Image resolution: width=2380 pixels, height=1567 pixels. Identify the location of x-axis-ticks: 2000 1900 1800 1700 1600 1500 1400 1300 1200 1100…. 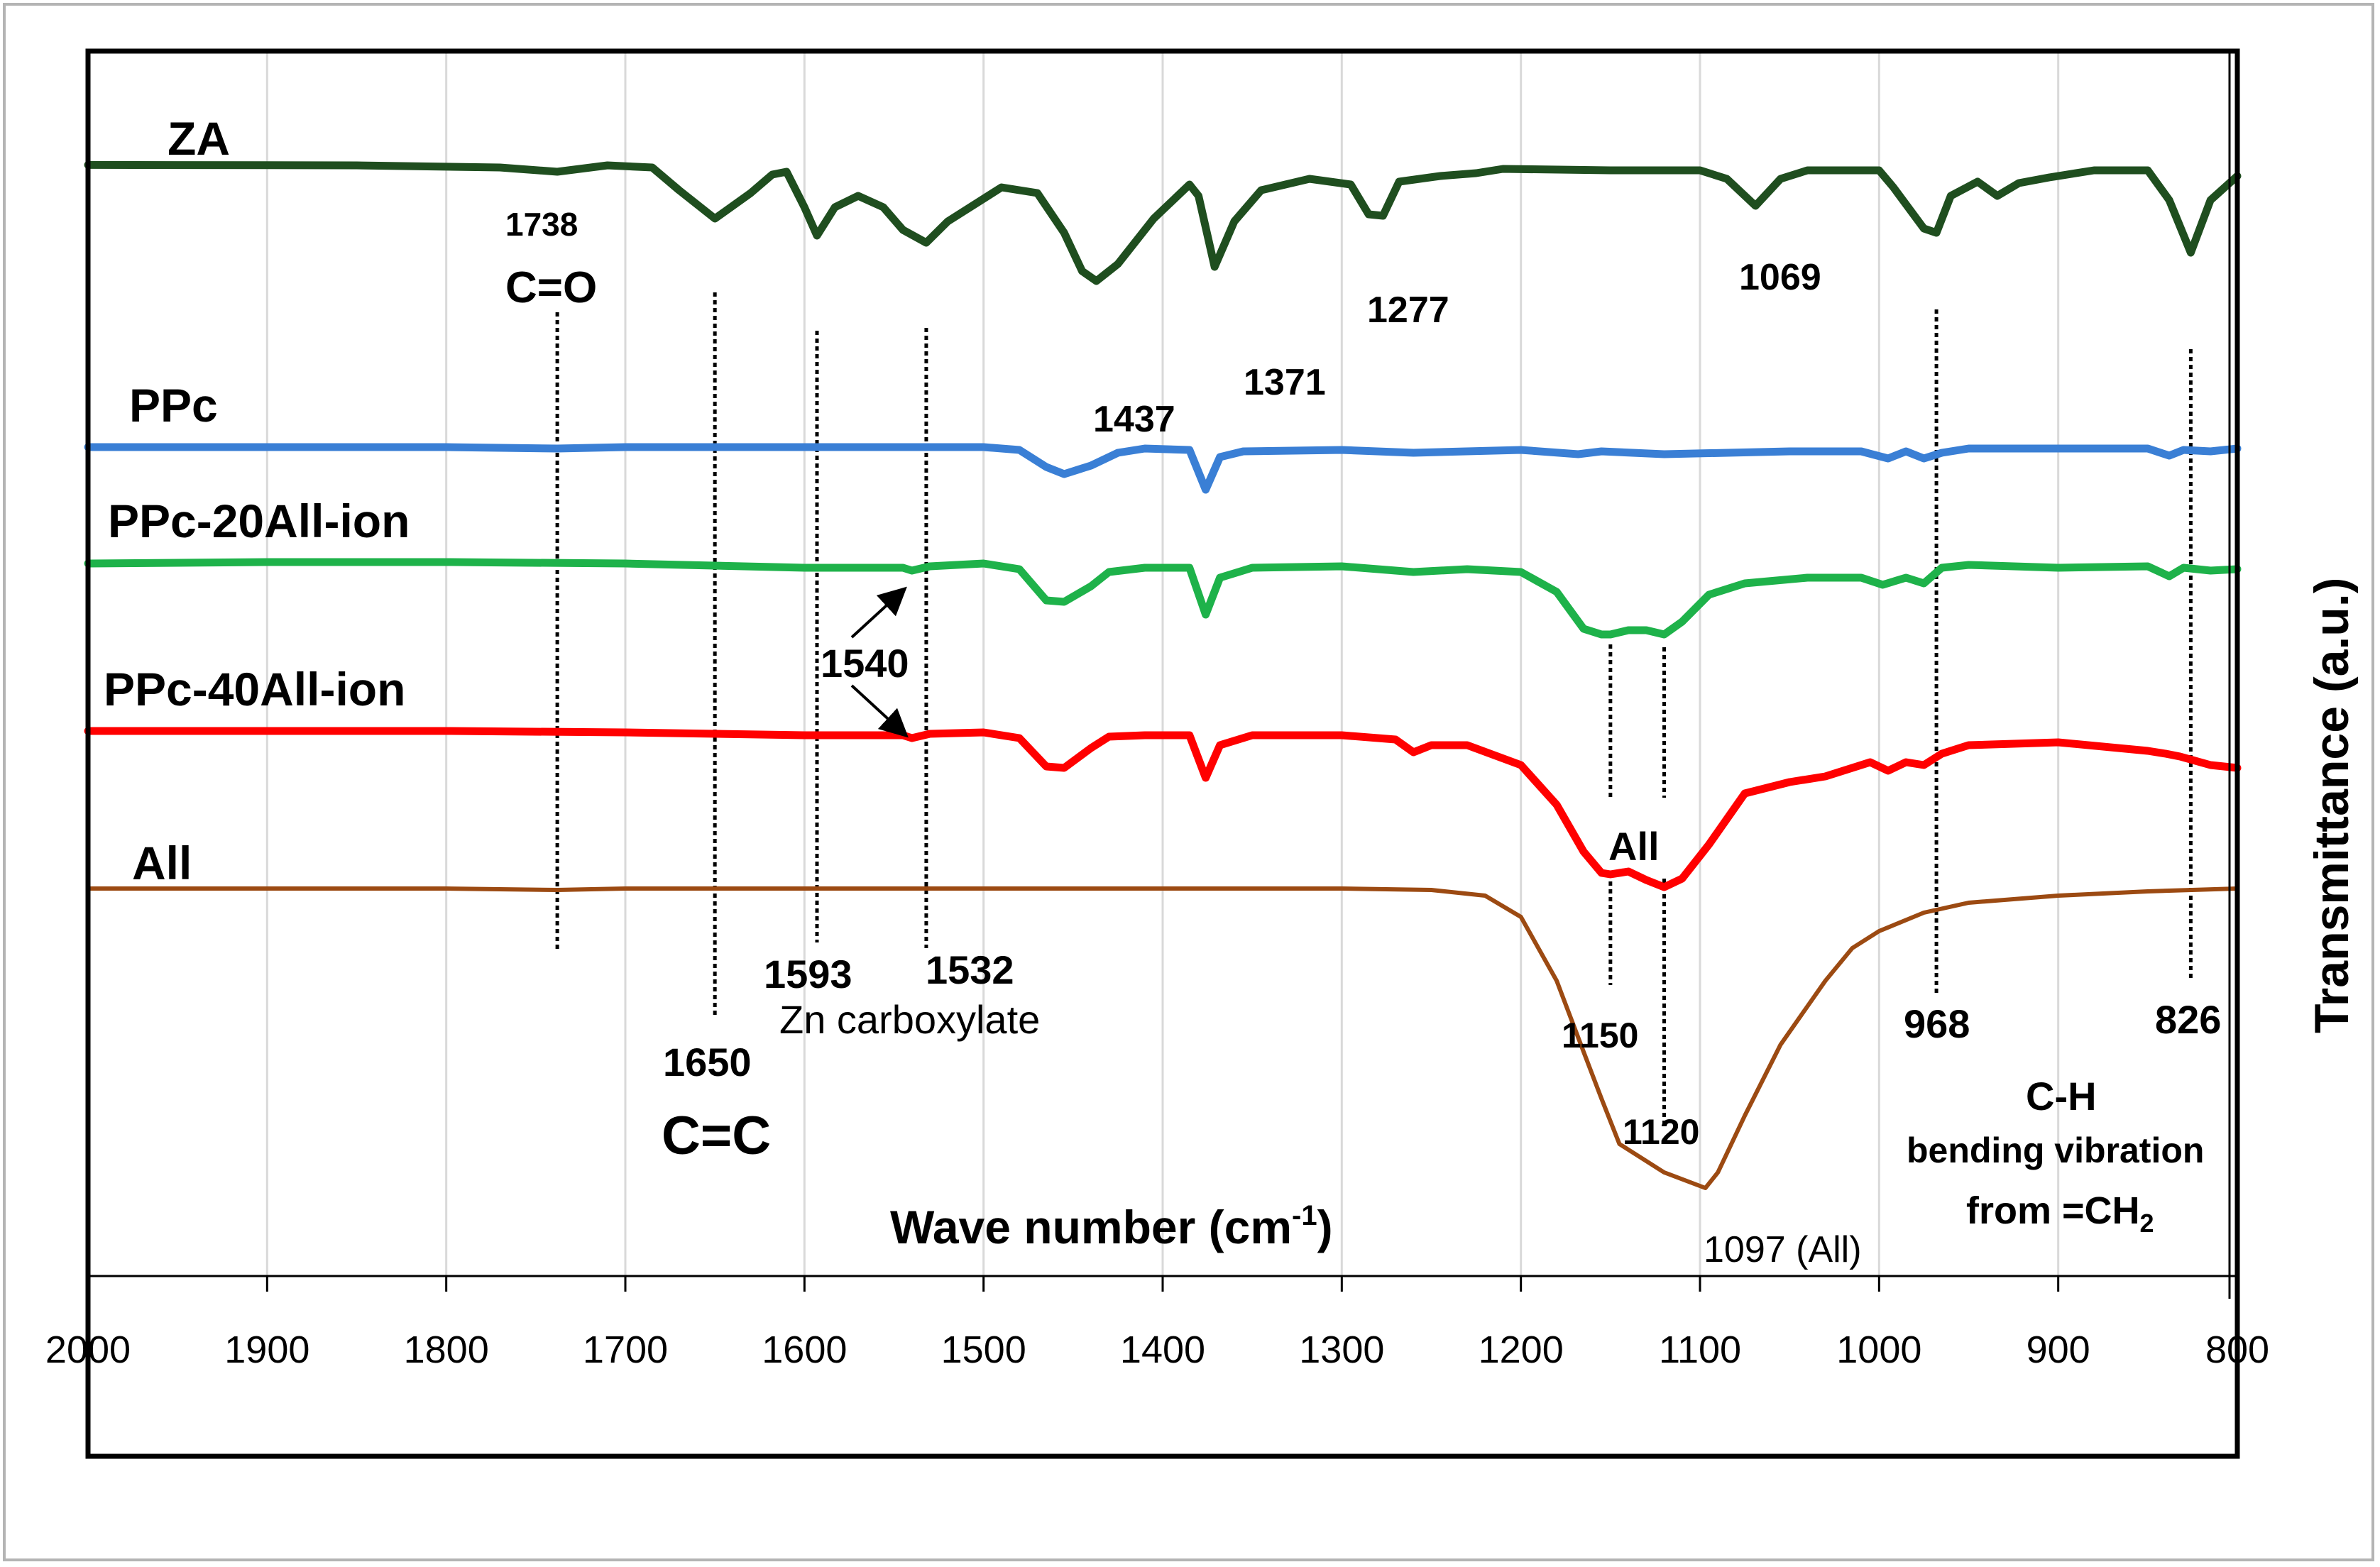
(1157, 1323).